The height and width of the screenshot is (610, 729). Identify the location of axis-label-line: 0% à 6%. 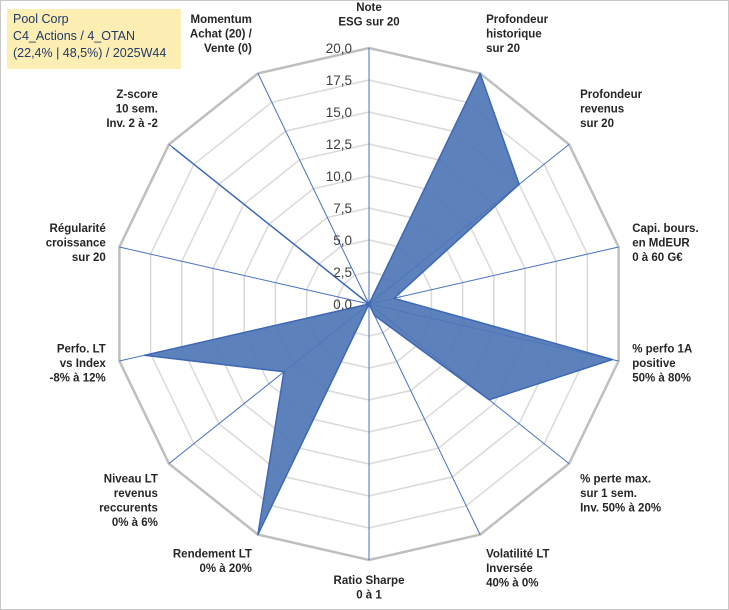
(135, 523).